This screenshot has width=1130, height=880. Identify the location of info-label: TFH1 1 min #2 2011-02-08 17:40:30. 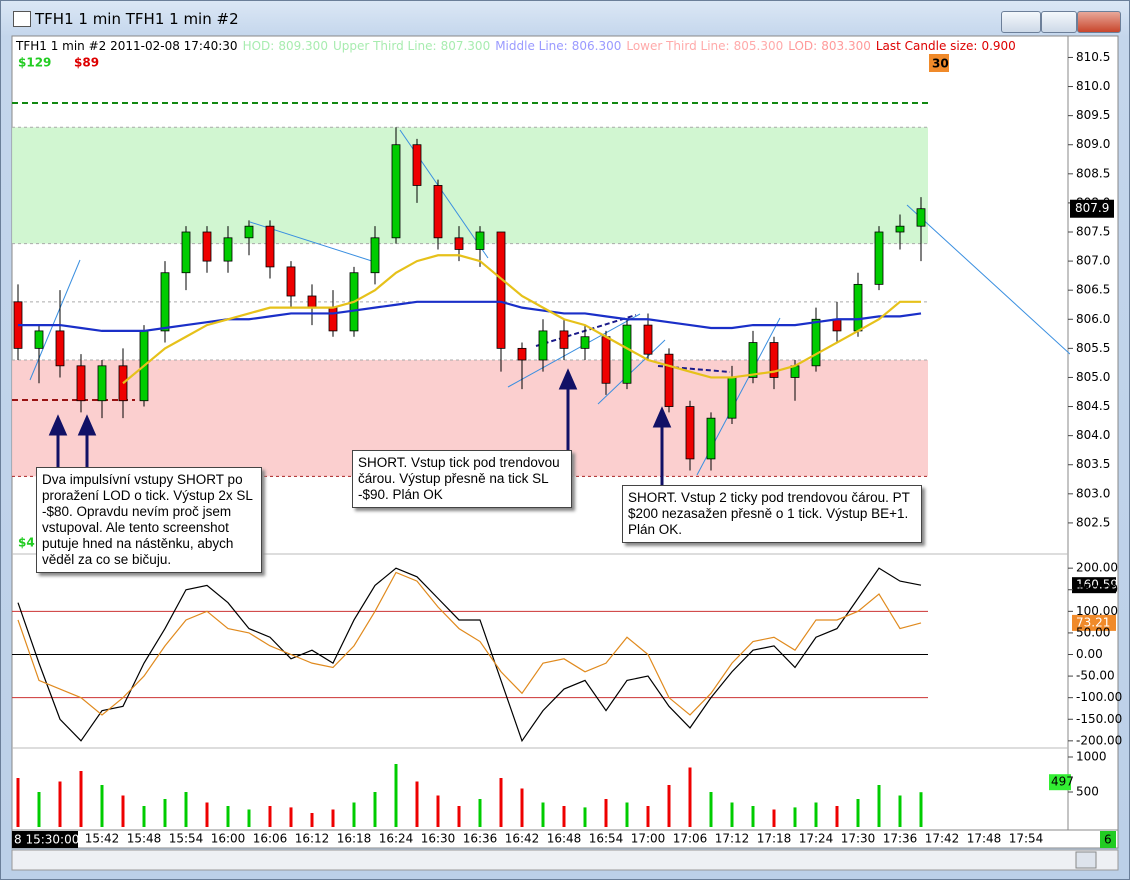
(126, 46).